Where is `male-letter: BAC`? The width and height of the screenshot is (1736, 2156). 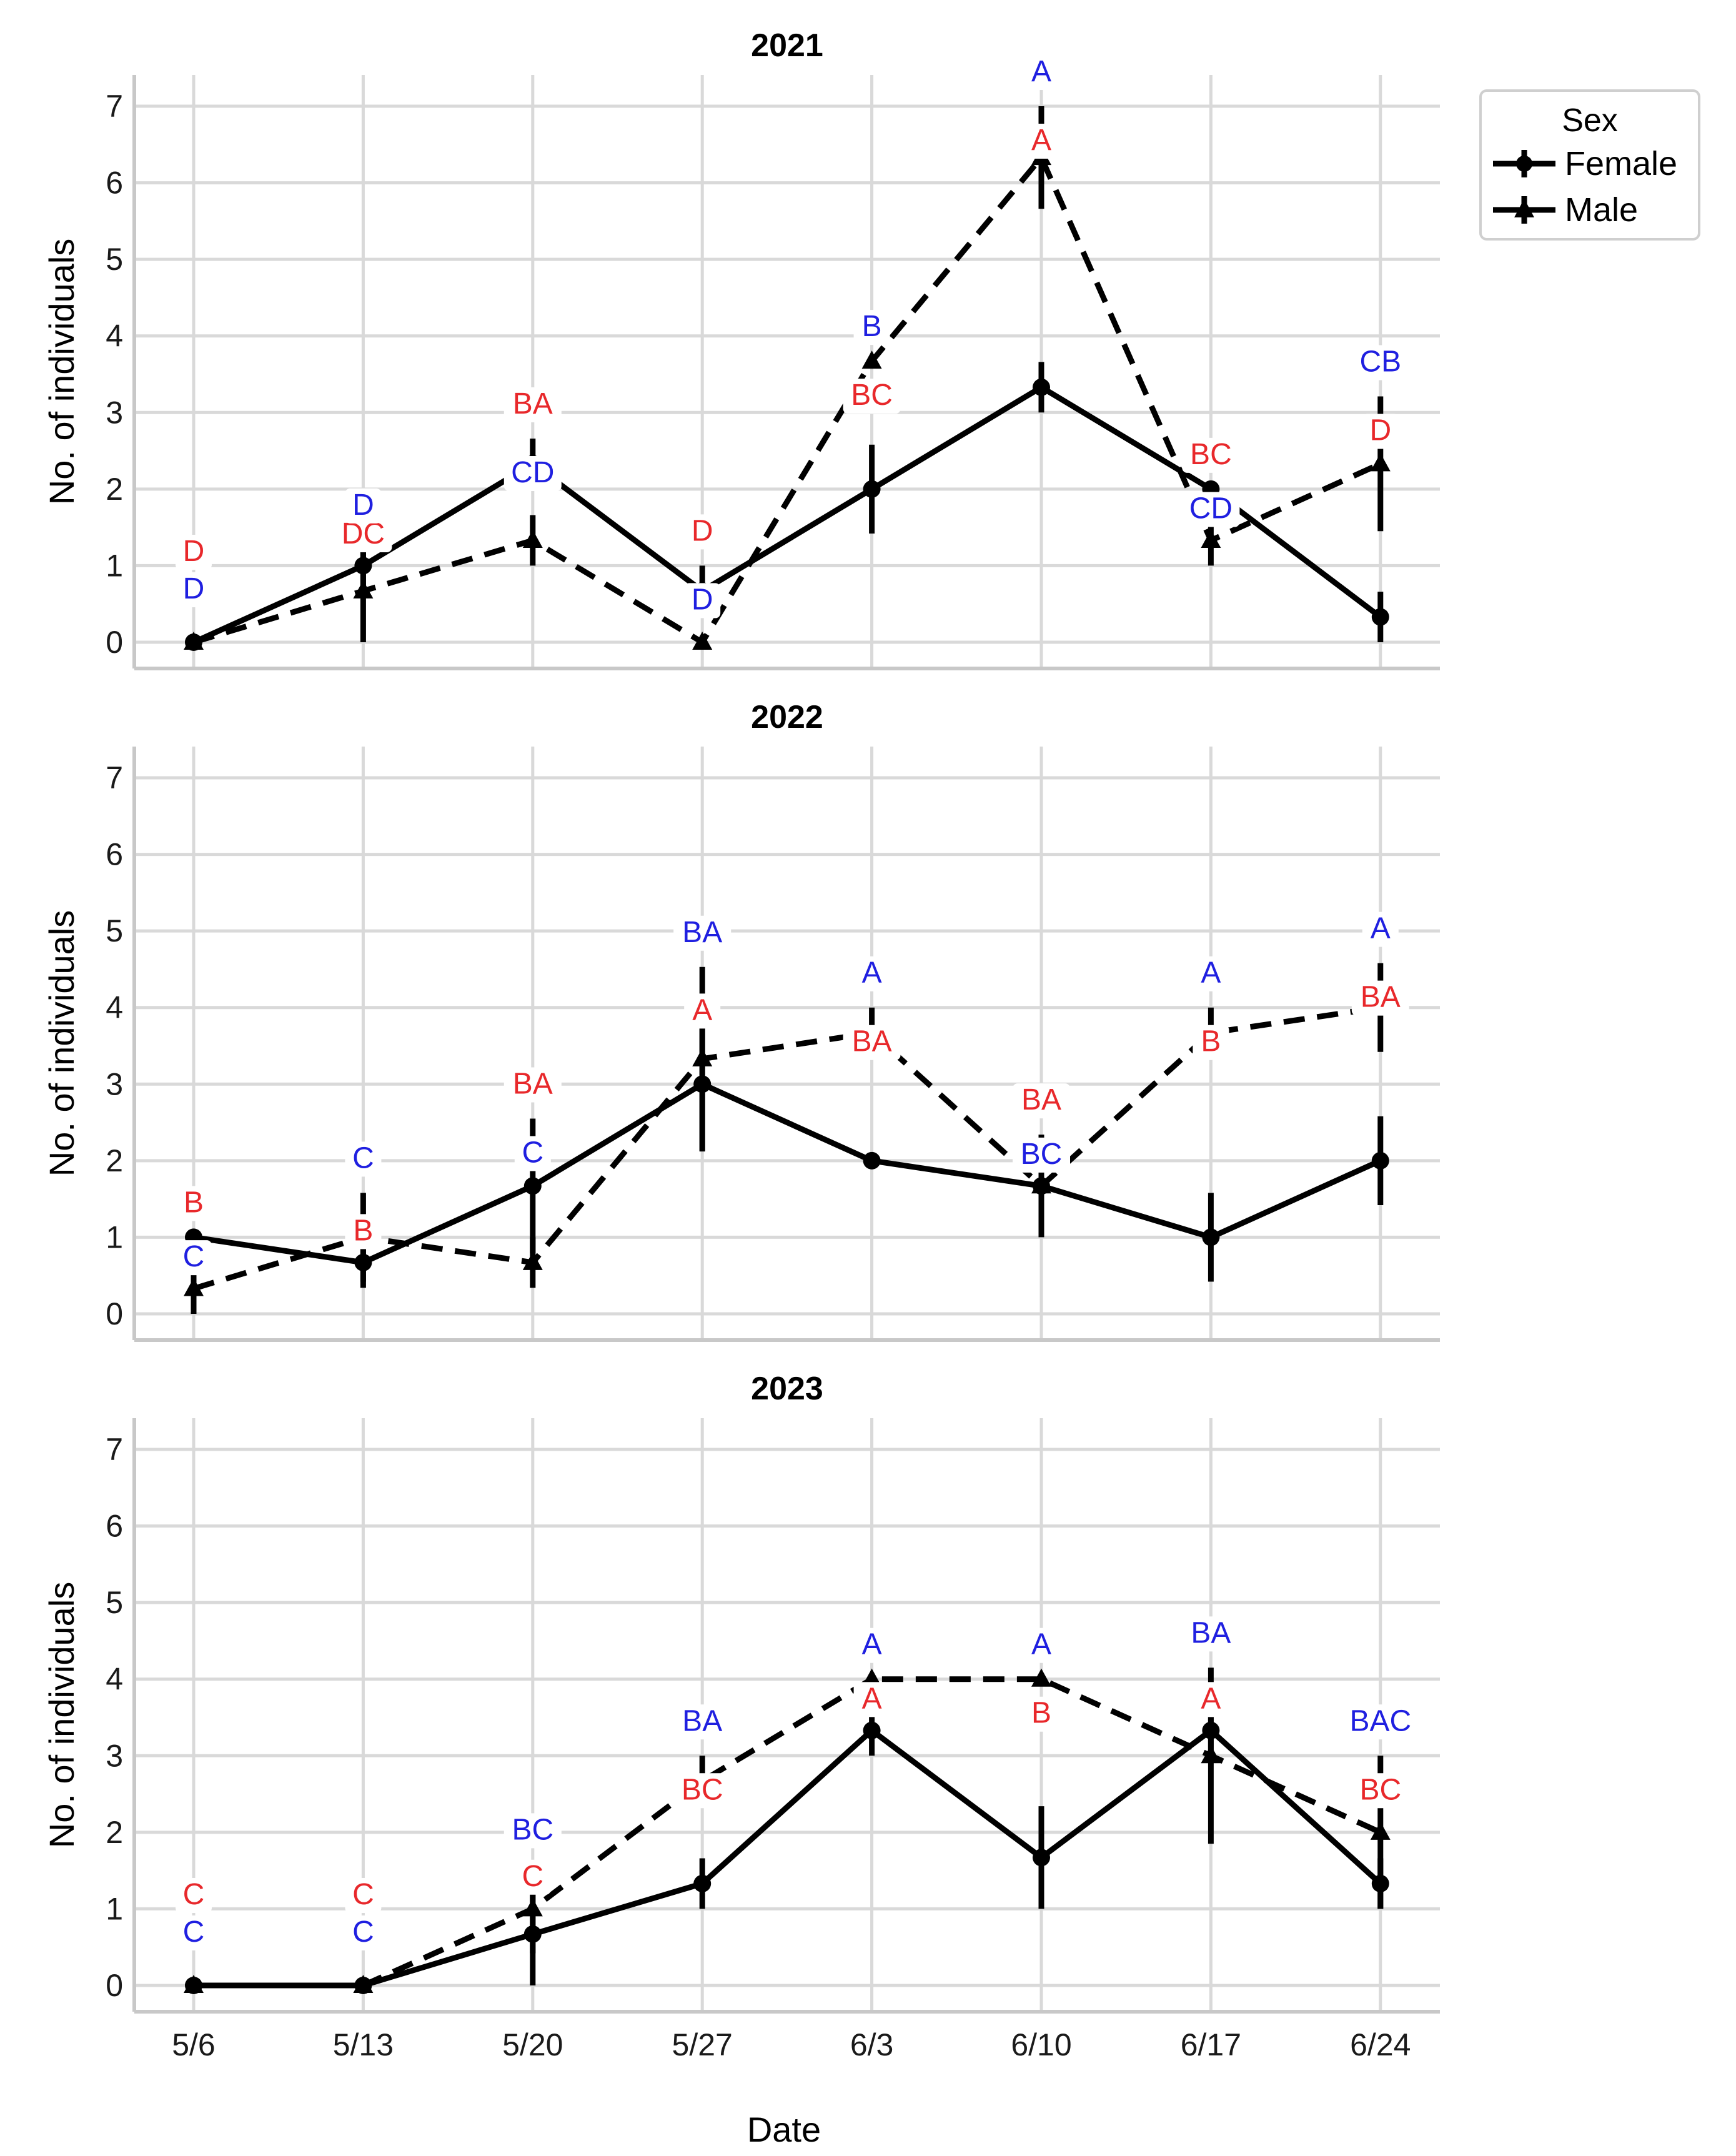 male-letter: BAC is located at coordinates (1380, 1720).